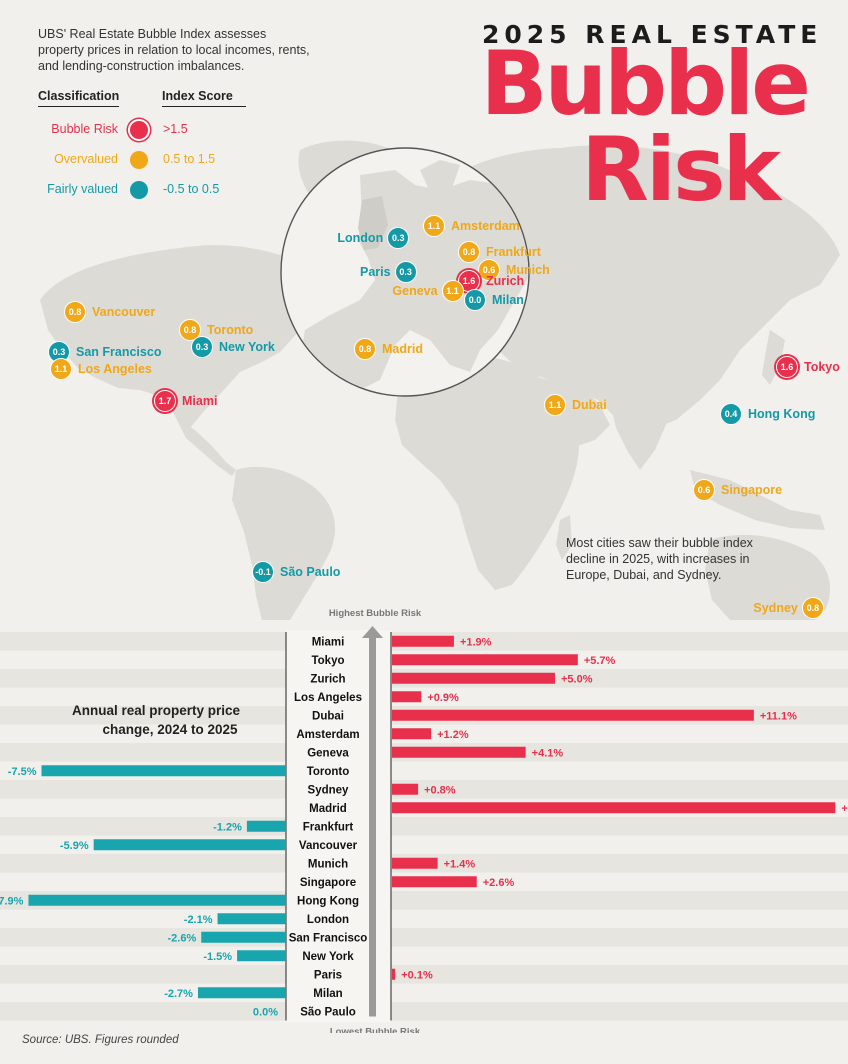  I want to click on city-marker: 1.1 Amsterdam, so click(471, 226).